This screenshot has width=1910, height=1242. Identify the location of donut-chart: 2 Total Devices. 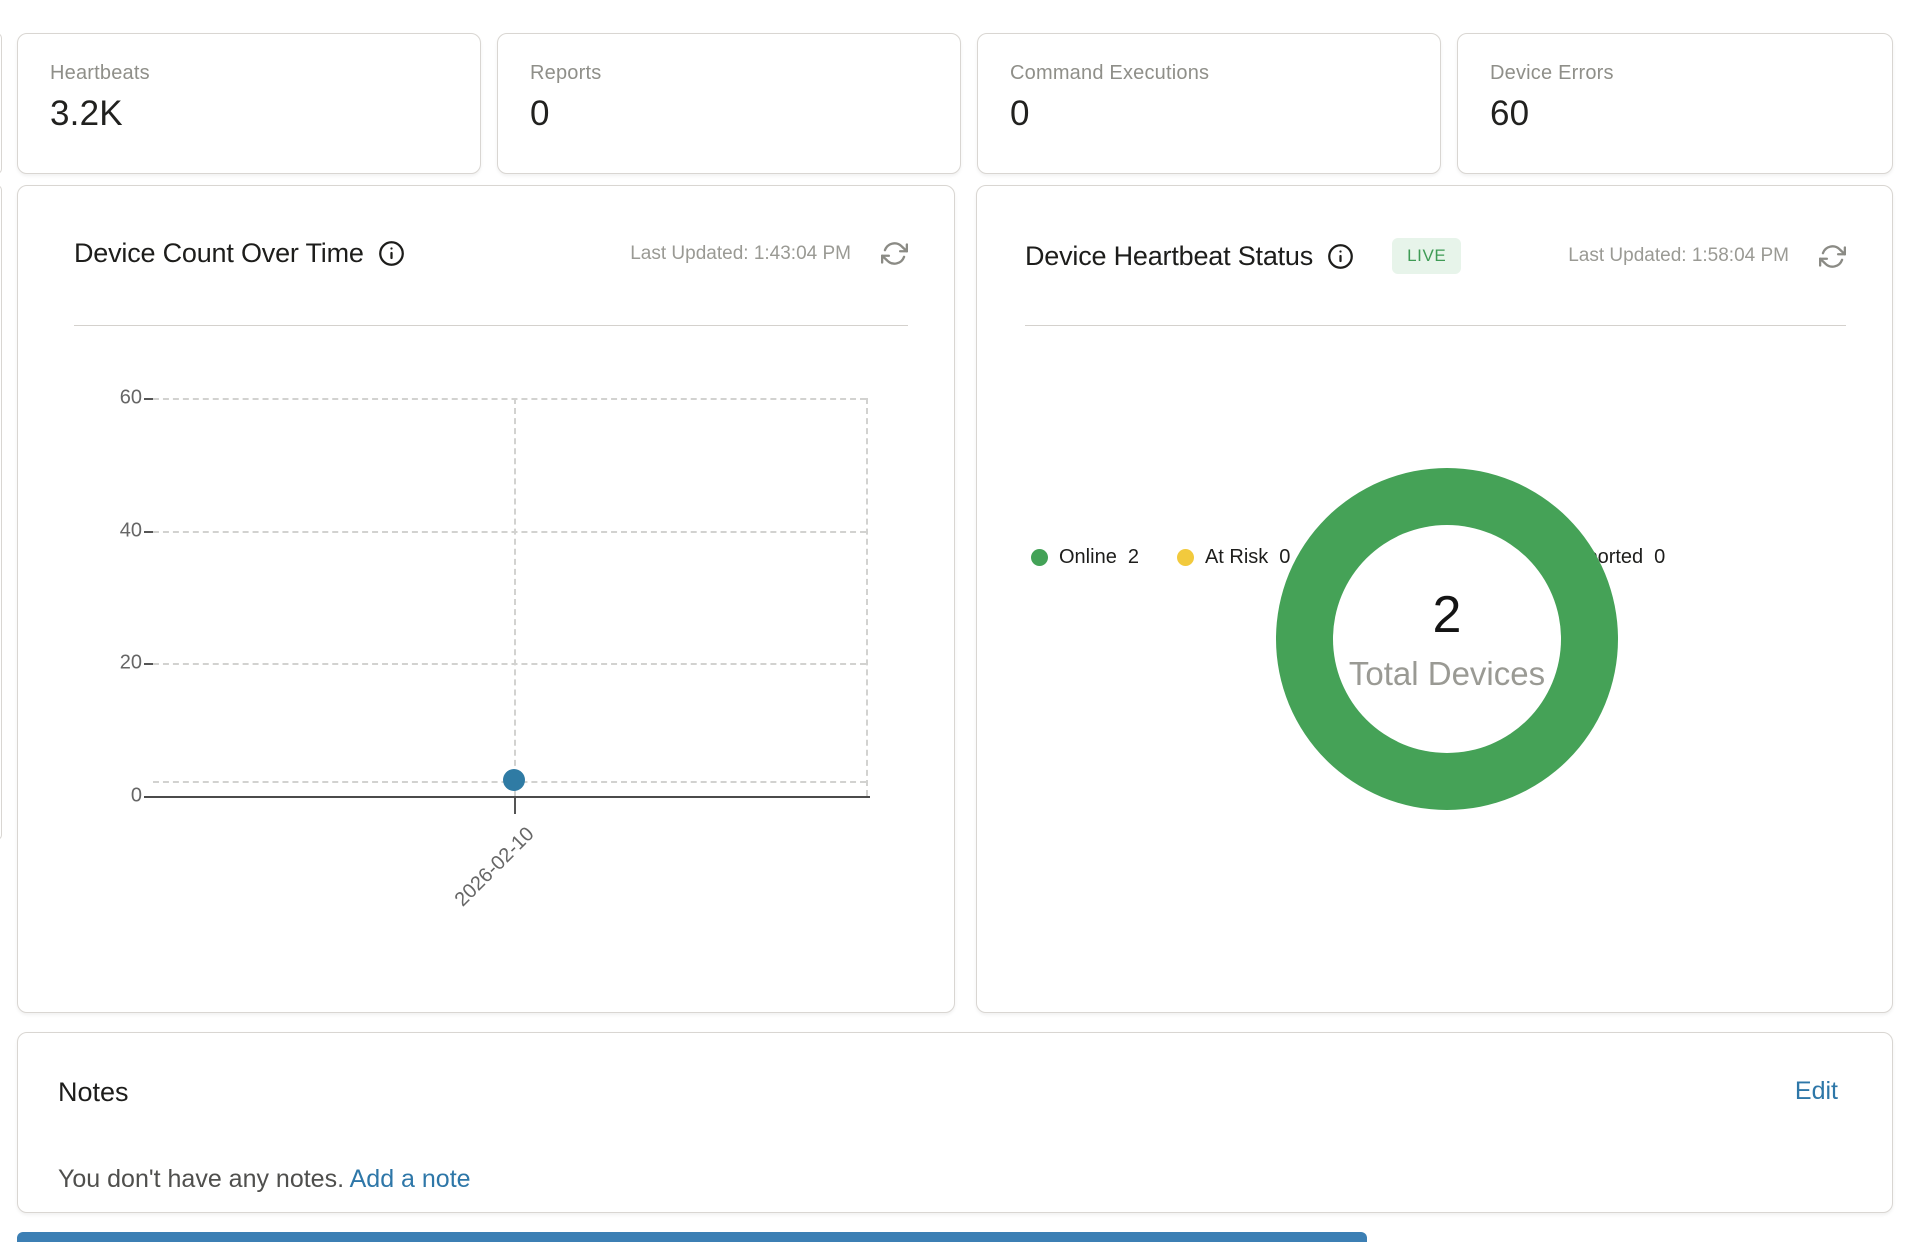
(1447, 639).